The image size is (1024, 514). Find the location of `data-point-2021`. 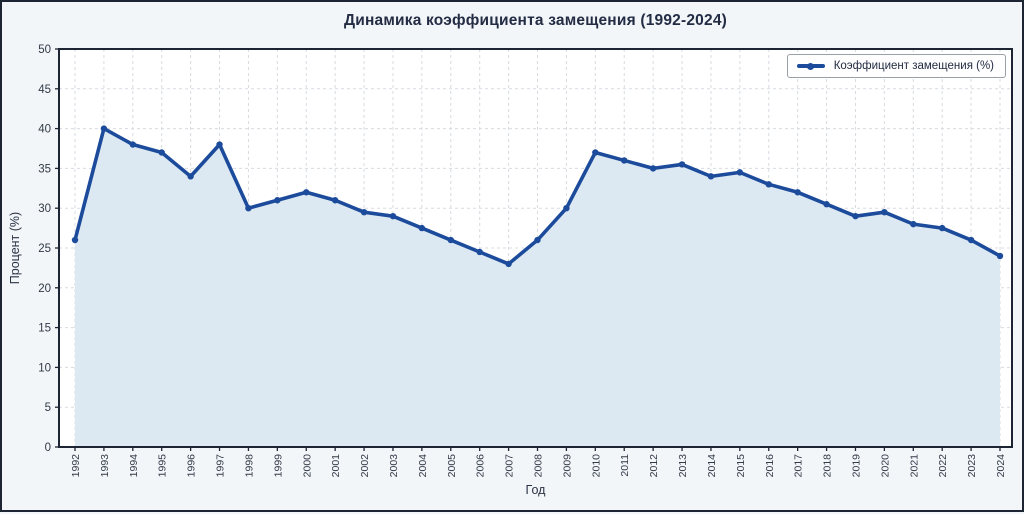

data-point-2021 is located at coordinates (913, 224).